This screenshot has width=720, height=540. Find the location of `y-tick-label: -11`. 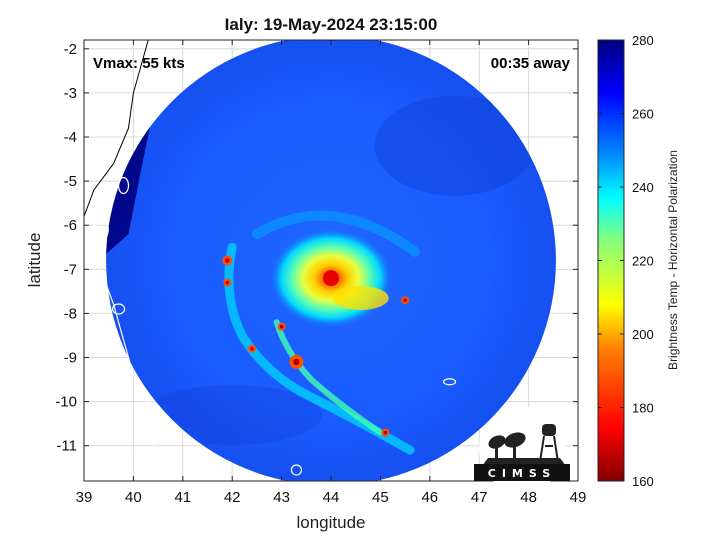

y-tick-label: -11 is located at coordinates (66, 446).